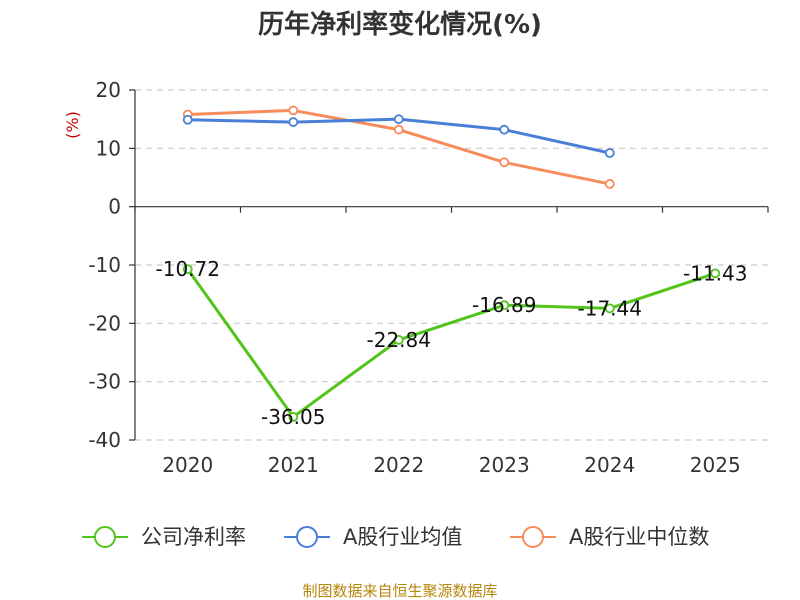  I want to click on legend-item-industry-median: A股行业中位数, so click(609, 537).